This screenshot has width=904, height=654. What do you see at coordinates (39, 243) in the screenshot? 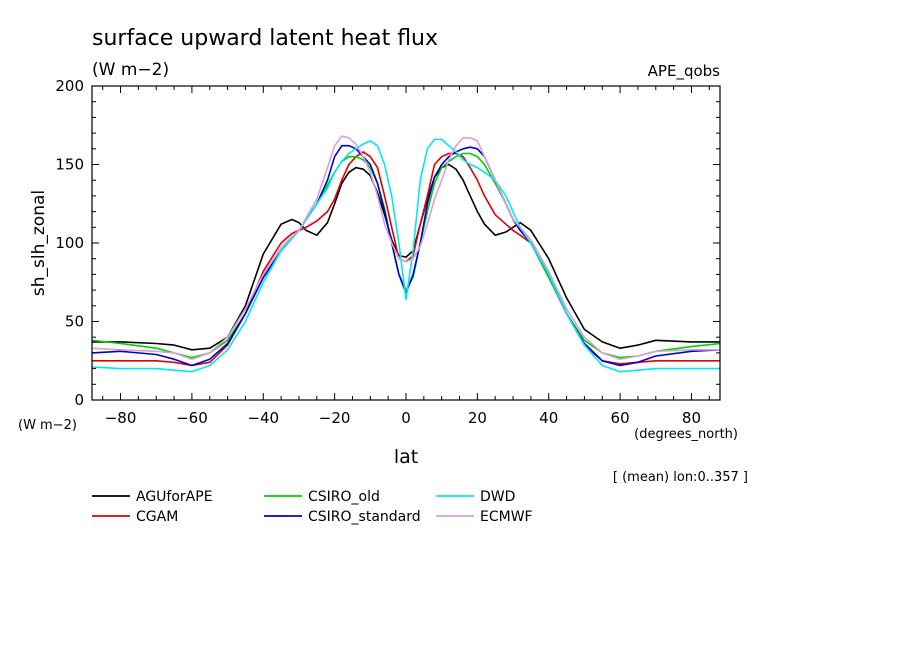
I see `y-axis-title: sh_slh_zonal` at bounding box center [39, 243].